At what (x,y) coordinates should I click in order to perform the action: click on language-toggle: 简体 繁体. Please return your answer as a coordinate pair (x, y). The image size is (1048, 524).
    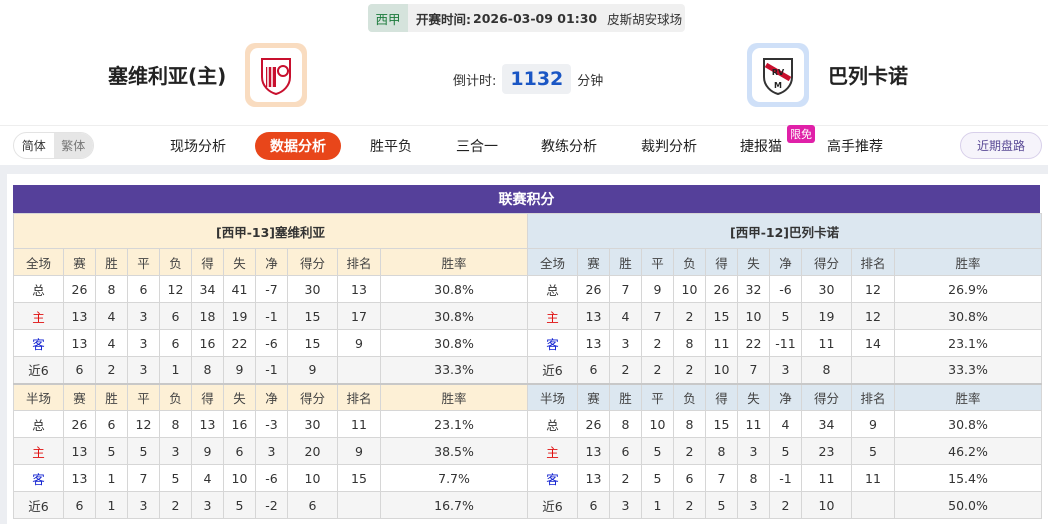
    Looking at the image, I should click on (53, 145).